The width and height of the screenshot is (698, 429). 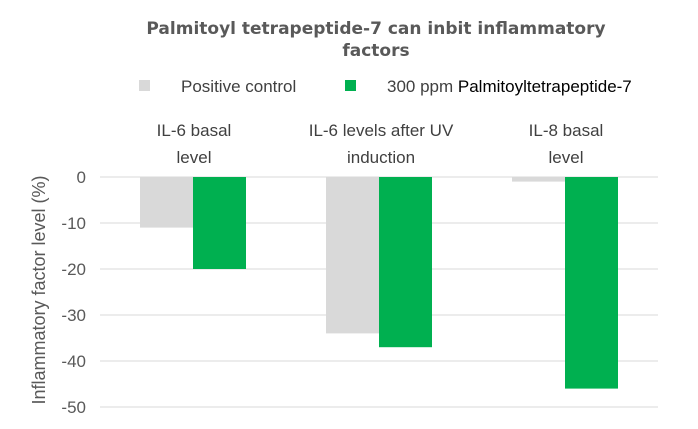 What do you see at coordinates (381, 157) in the screenshot?
I see `category-label-il6-uv-line-2: induction` at bounding box center [381, 157].